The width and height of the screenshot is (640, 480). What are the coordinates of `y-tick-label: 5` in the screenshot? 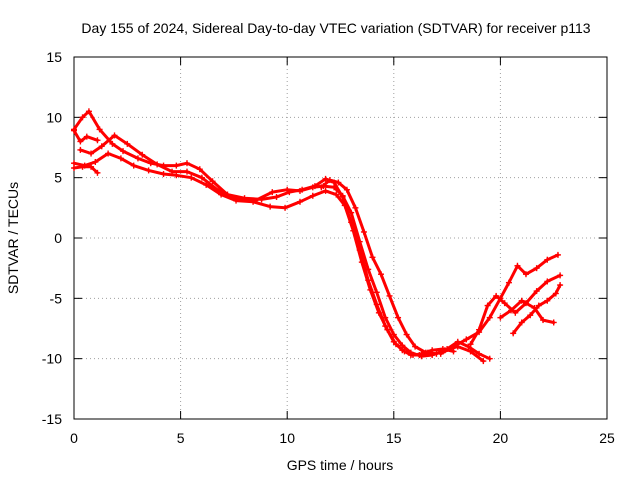 It's located at (58, 178).